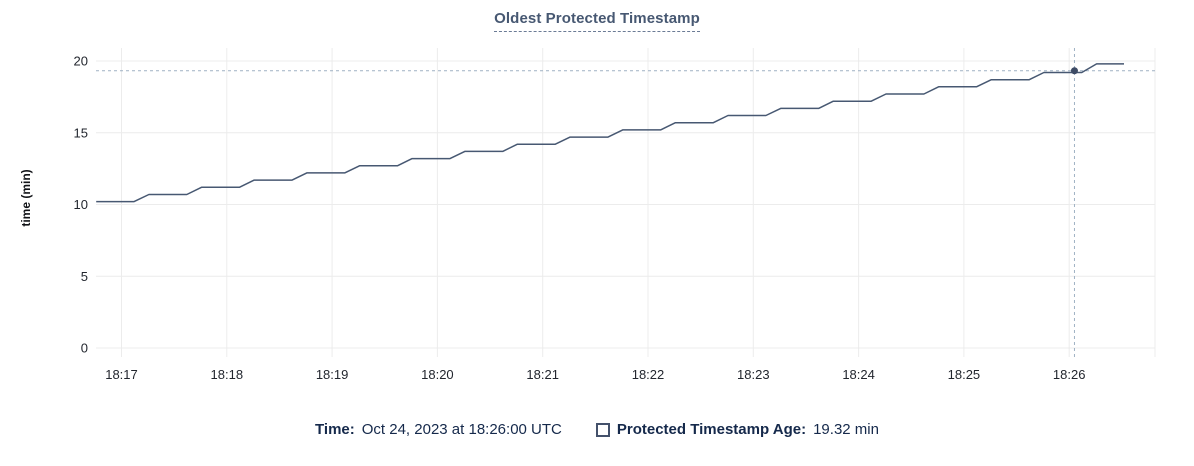 The height and width of the screenshot is (466, 1194). Describe the element at coordinates (964, 374) in the screenshot. I see `x-tick-label: 18:25` at that location.